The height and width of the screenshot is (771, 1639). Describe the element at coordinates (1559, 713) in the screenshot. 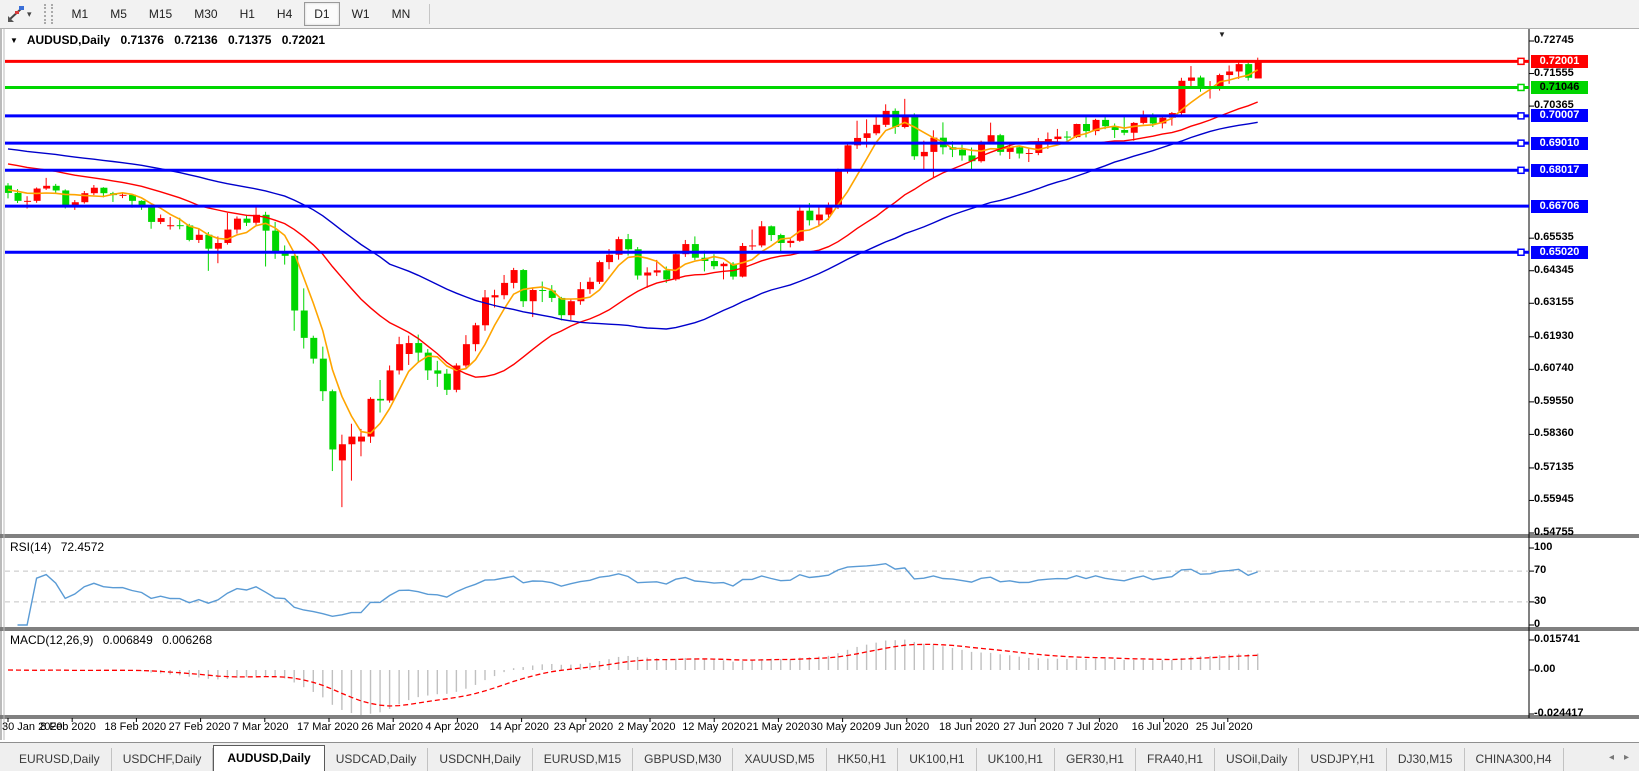

I see `macd-axis-label: -0.024417` at that location.